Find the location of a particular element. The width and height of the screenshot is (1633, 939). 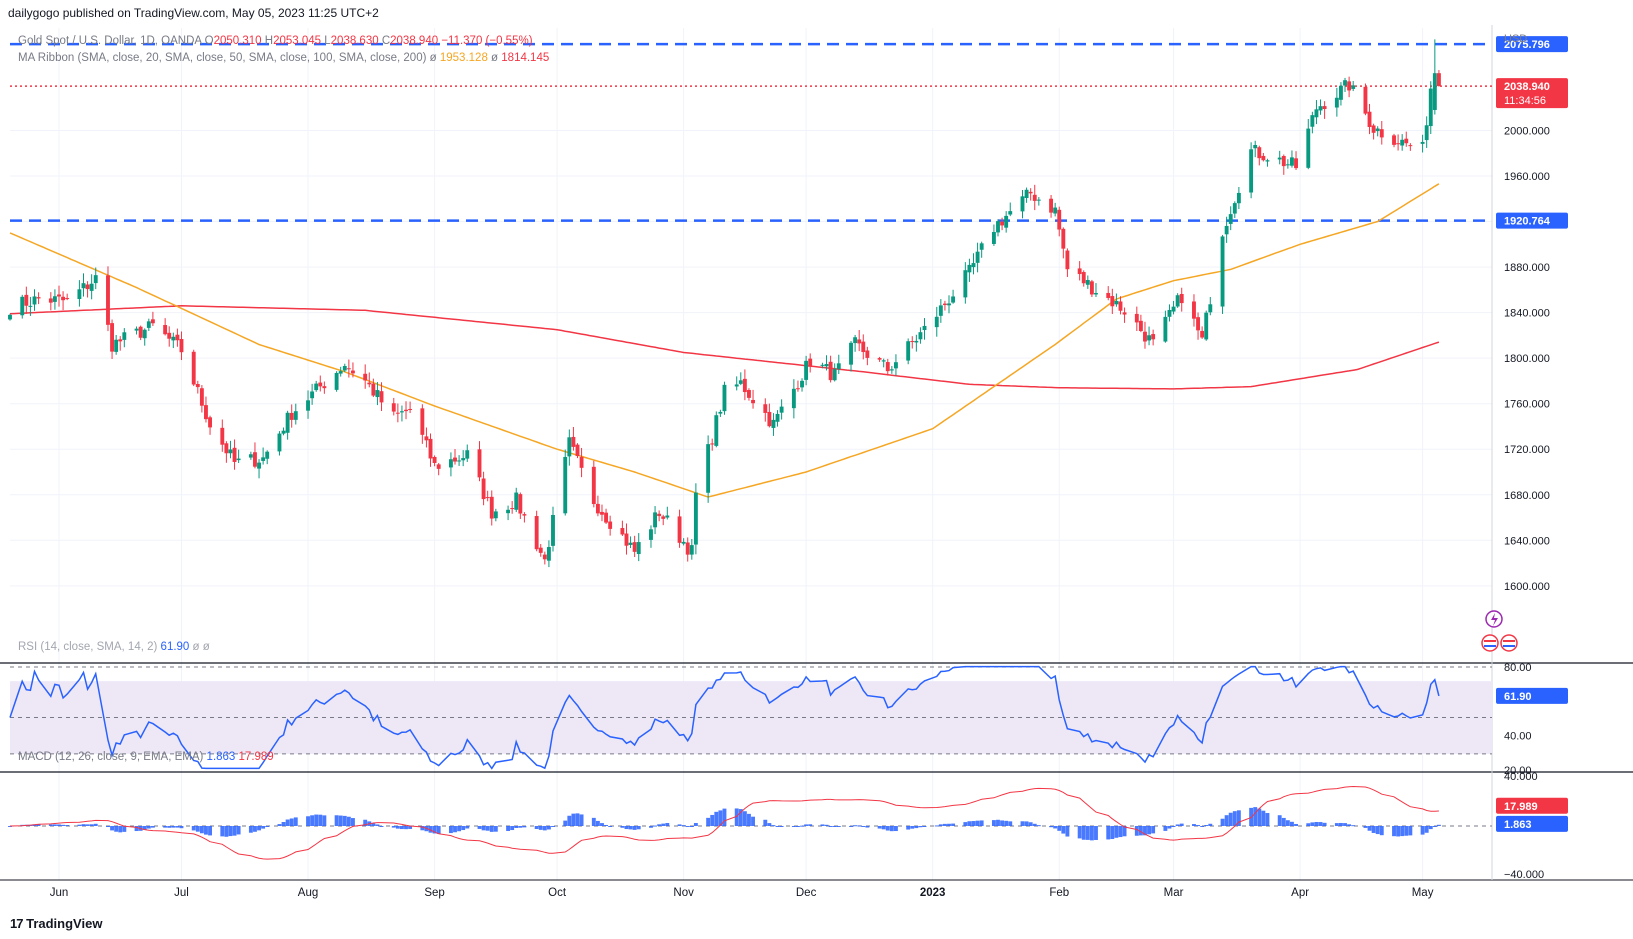

macd-signal-line is located at coordinates (724, 822).